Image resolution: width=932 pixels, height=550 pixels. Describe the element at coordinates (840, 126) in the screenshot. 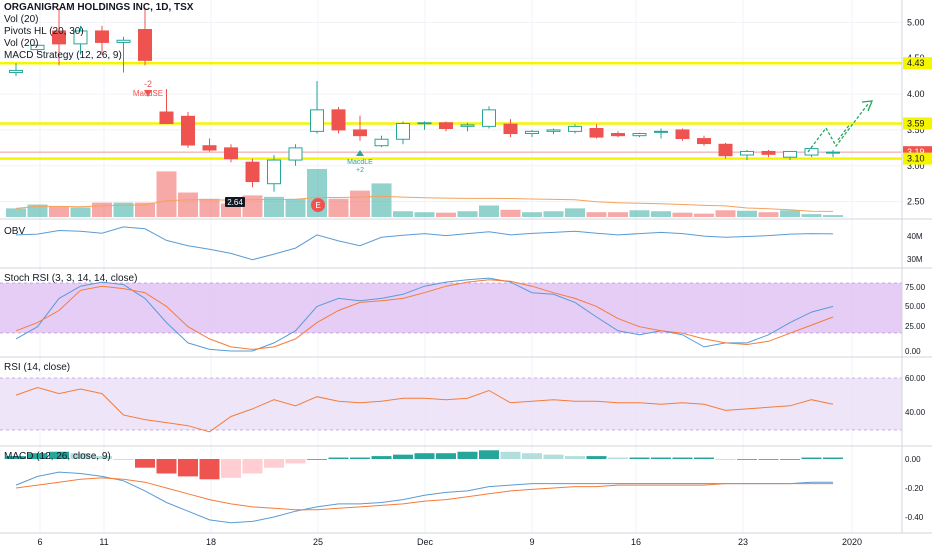

I see `projection-arrow` at that location.